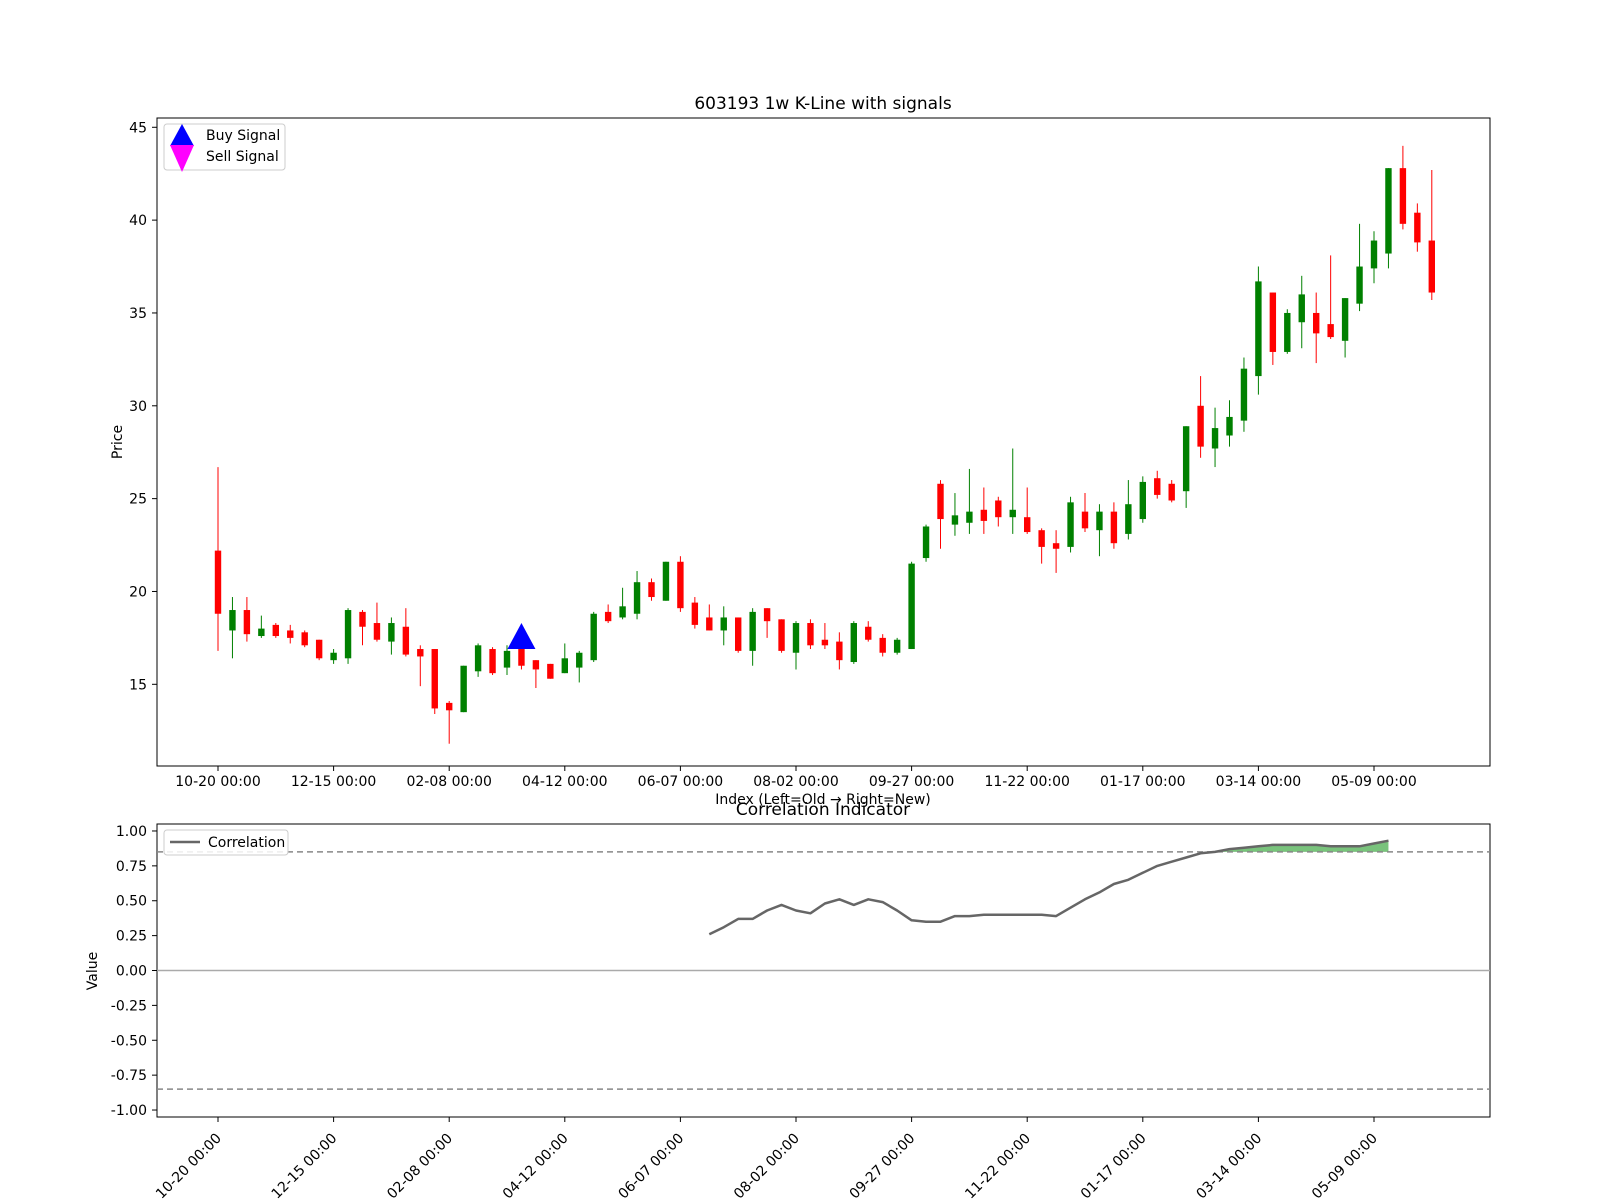 The image size is (1600, 1204). I want to click on correlation-x-tick-label: 12-15 00:00, so click(305, 1165).